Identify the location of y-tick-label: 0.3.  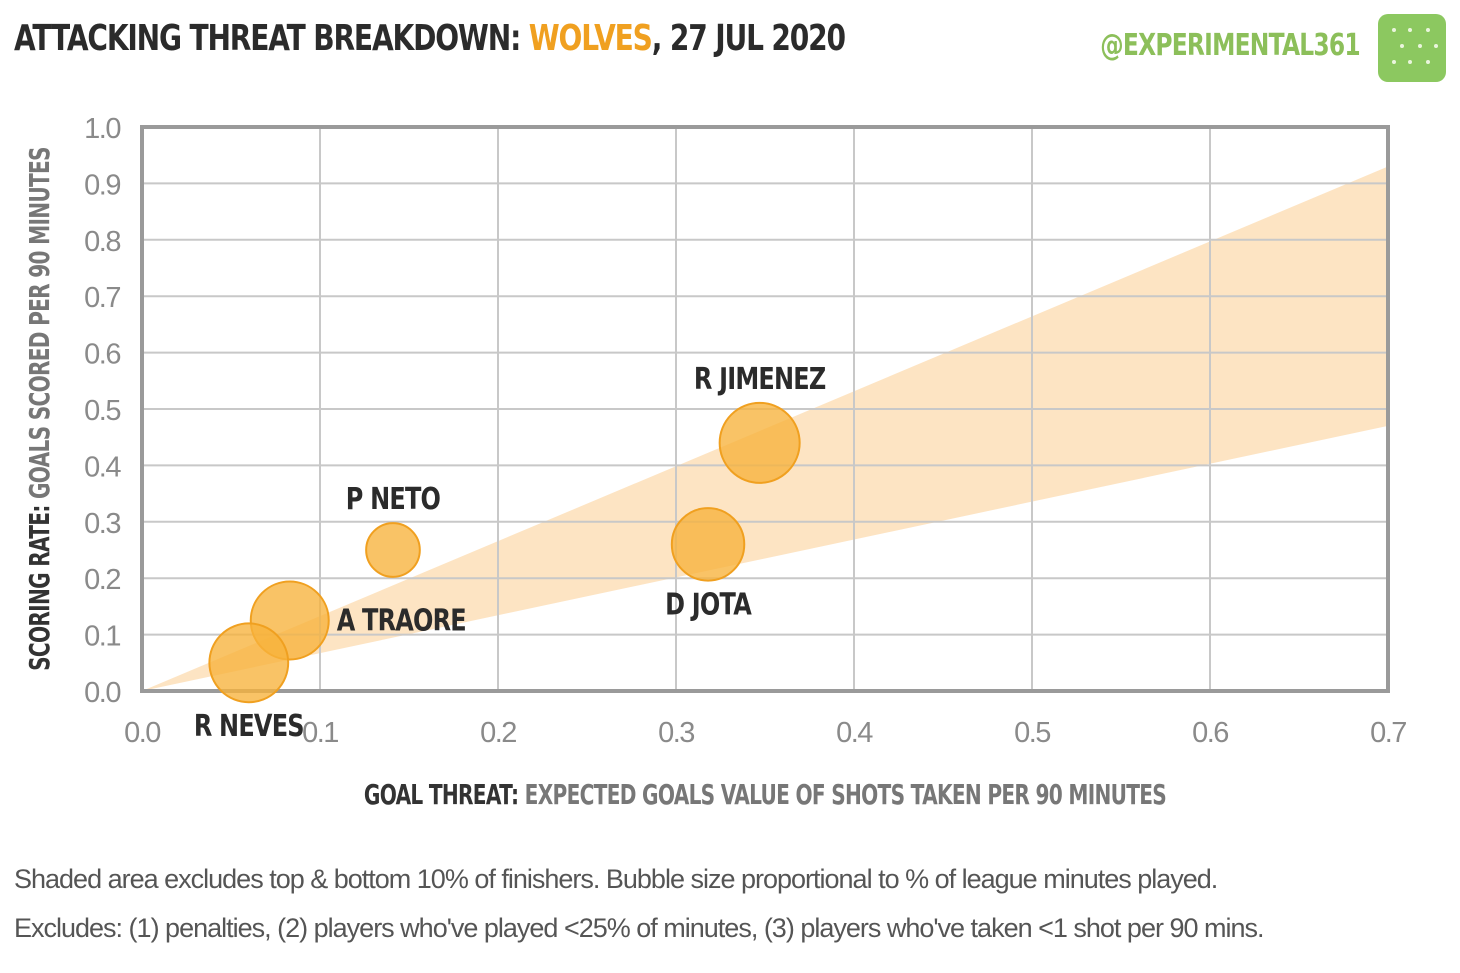
(102, 524).